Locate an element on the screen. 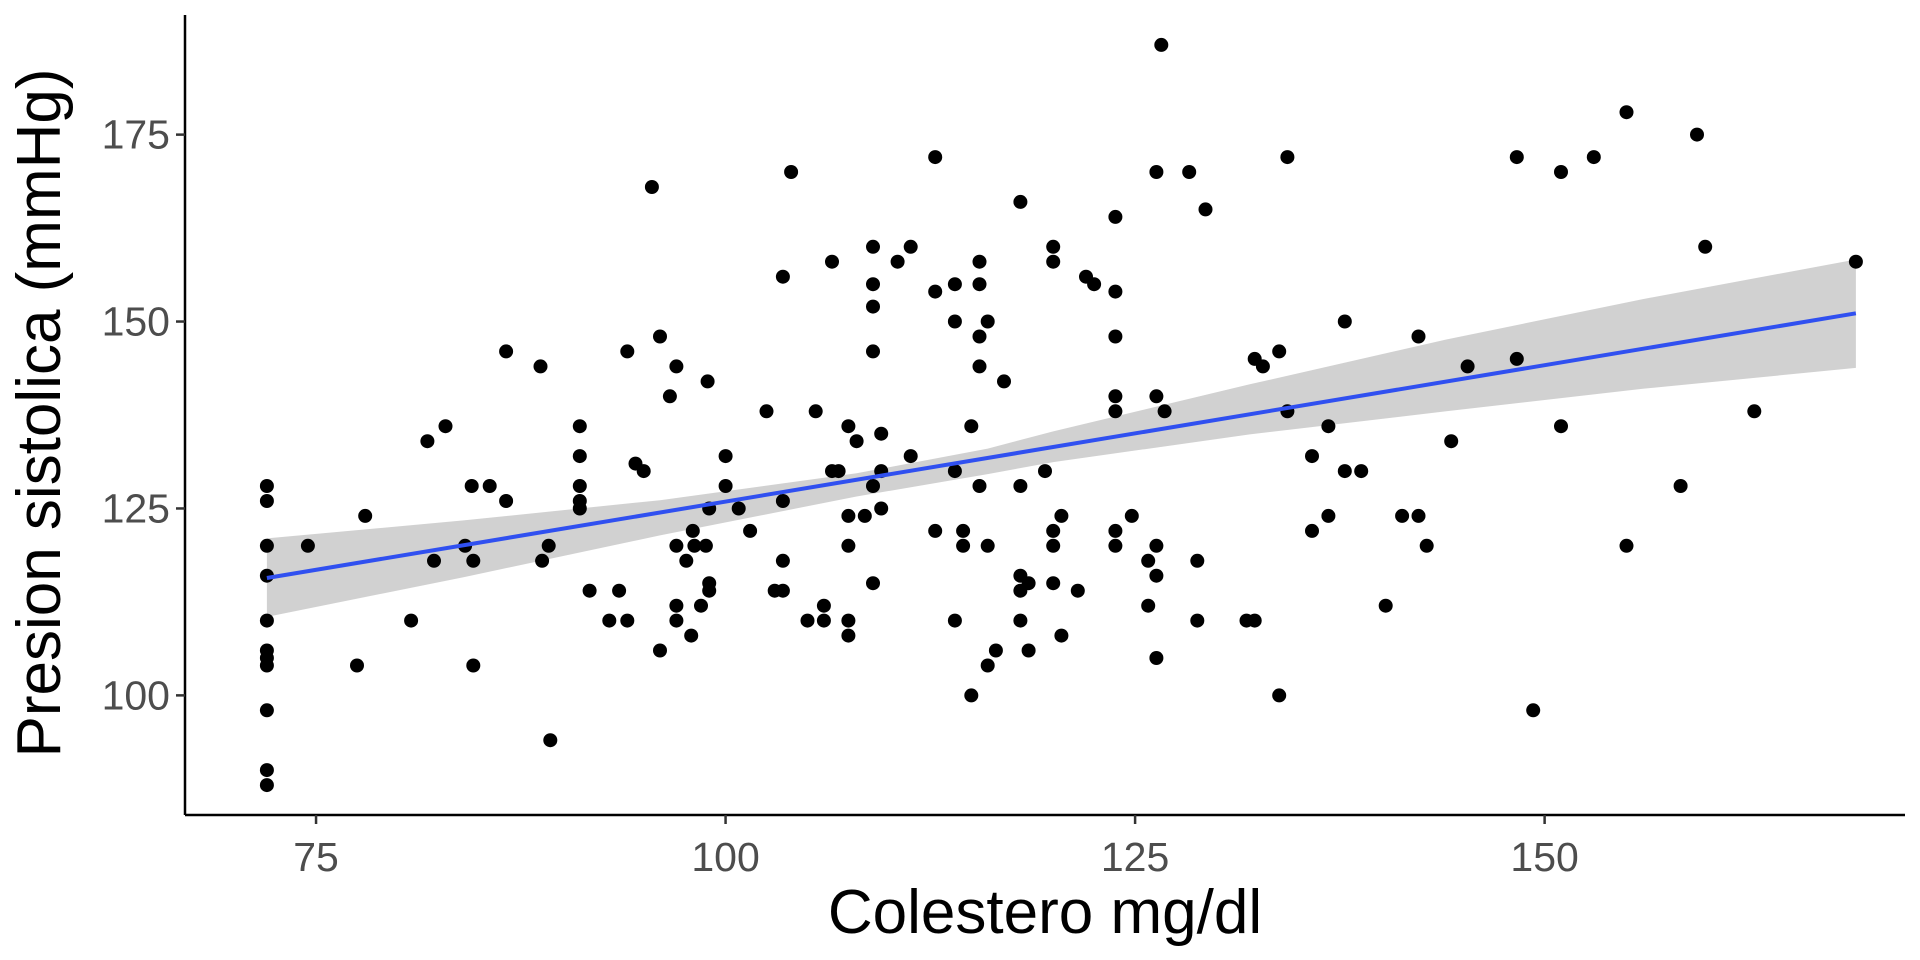  y-tick-label: 100 is located at coordinates (136, 695).